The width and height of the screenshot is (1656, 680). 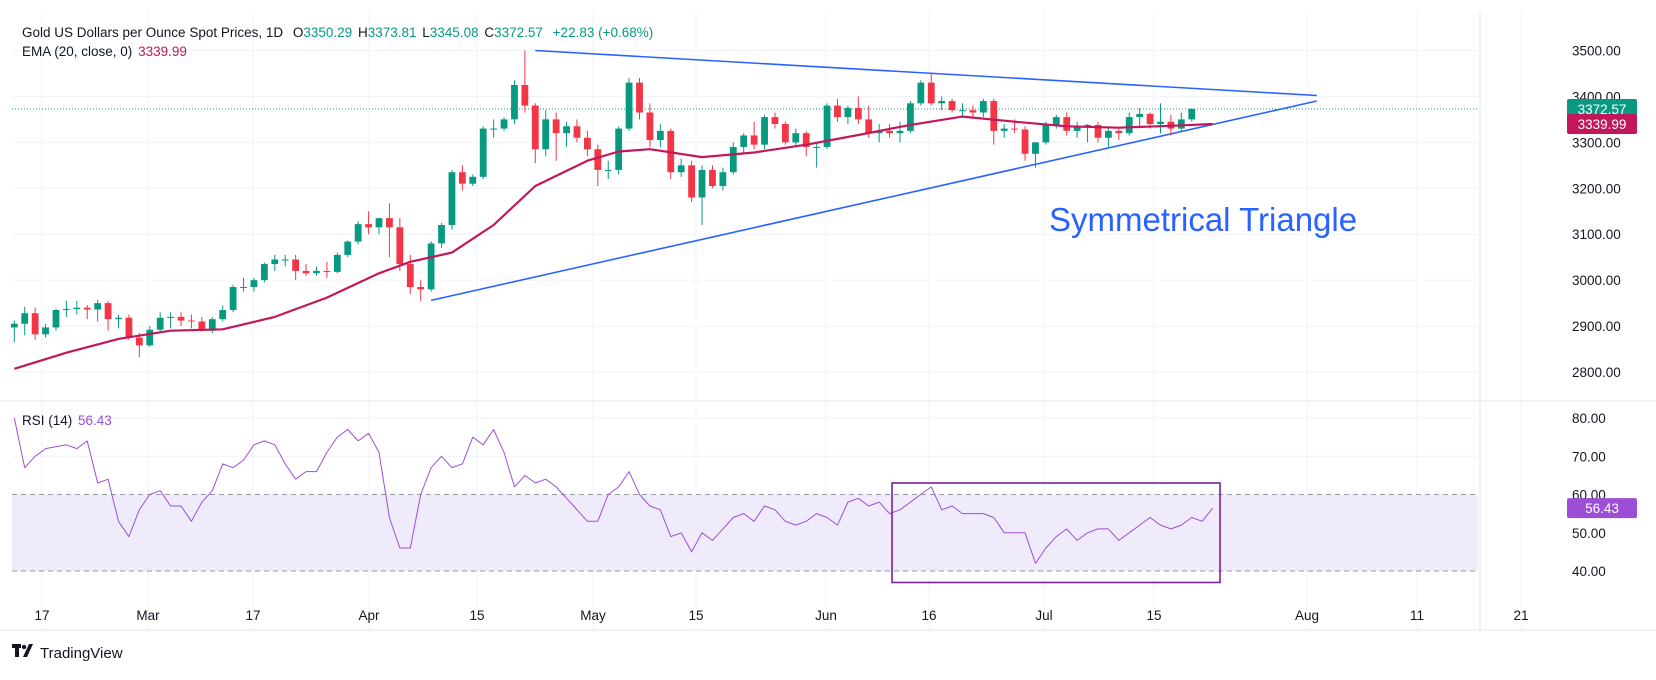 I want to click on time-tick-label: 15, so click(x=1153, y=615).